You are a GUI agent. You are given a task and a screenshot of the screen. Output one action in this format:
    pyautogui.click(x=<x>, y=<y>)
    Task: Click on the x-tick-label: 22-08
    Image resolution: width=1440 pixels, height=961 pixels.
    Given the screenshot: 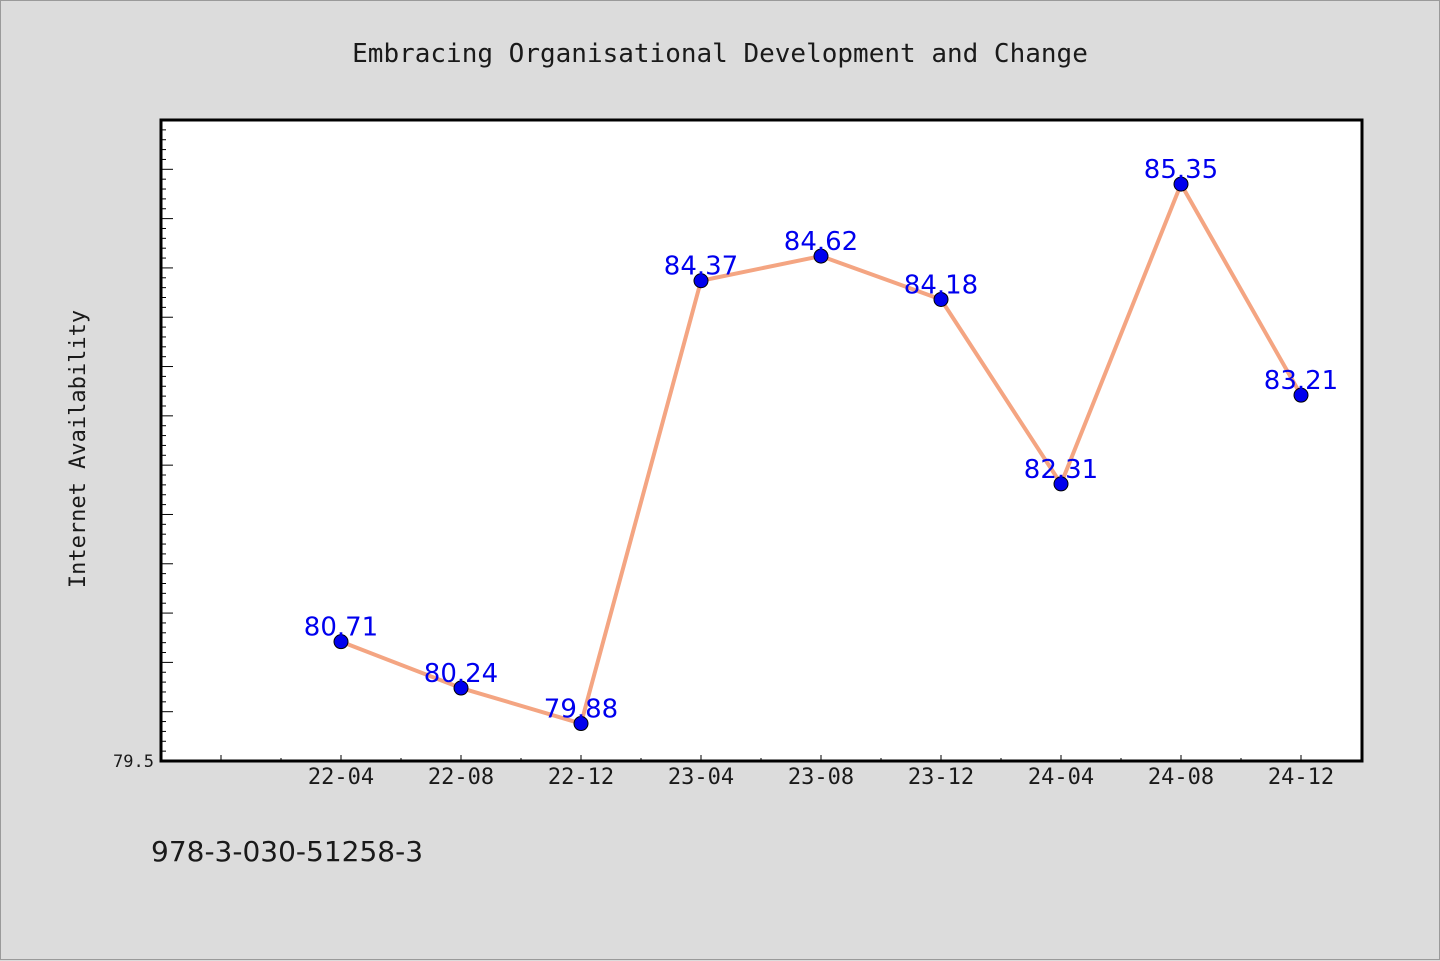 What is the action you would take?
    pyautogui.click(x=461, y=777)
    